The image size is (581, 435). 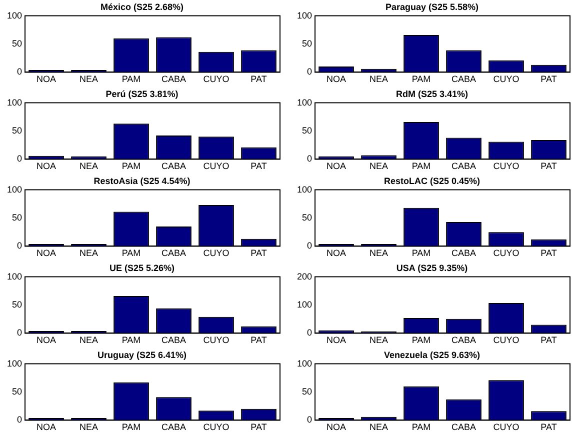 What do you see at coordinates (142, 7) in the screenshot?
I see `chart-title: México (S25 2.68%)` at bounding box center [142, 7].